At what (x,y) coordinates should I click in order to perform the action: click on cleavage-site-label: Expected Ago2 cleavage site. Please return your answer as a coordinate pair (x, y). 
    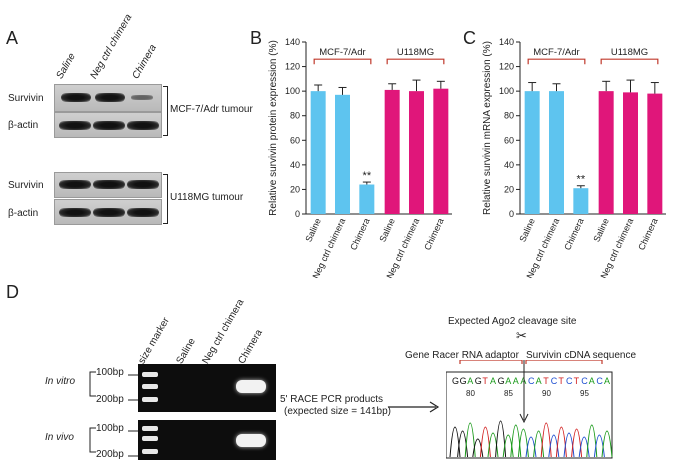
    Looking at the image, I should click on (512, 321).